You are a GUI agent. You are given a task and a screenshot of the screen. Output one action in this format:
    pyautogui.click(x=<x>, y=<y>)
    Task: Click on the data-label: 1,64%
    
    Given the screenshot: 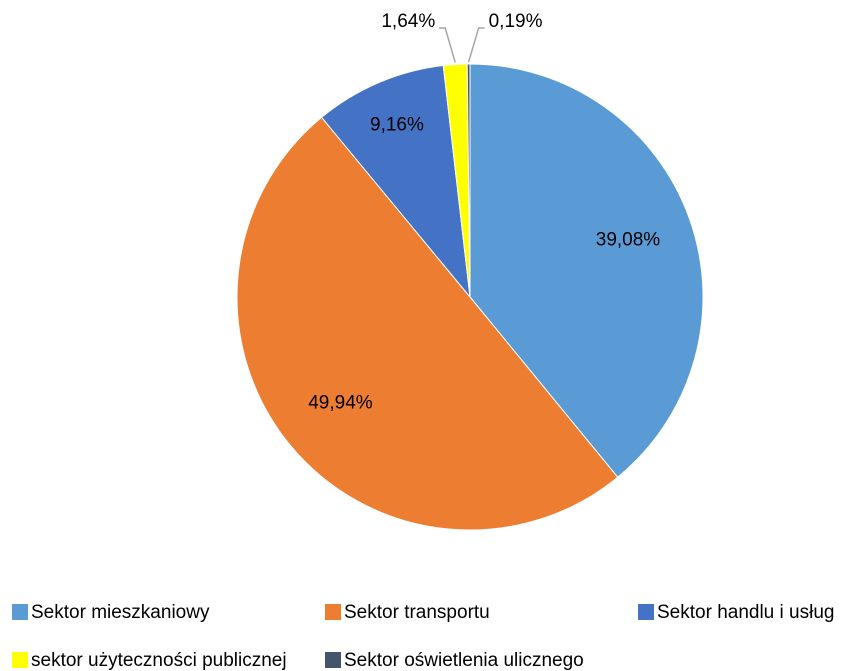 What is the action you would take?
    pyautogui.click(x=408, y=21)
    